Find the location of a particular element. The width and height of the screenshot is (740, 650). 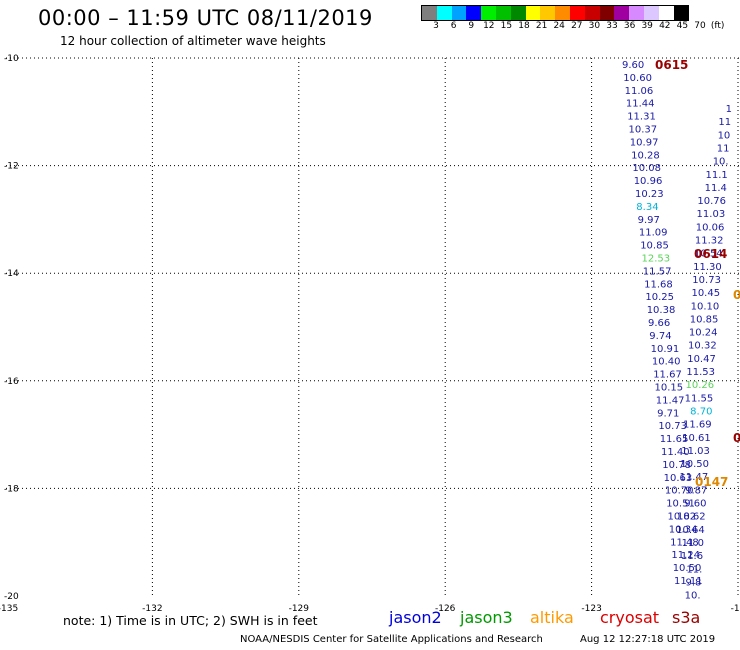

legend-jason2: jason2 is located at coordinates (415, 617).